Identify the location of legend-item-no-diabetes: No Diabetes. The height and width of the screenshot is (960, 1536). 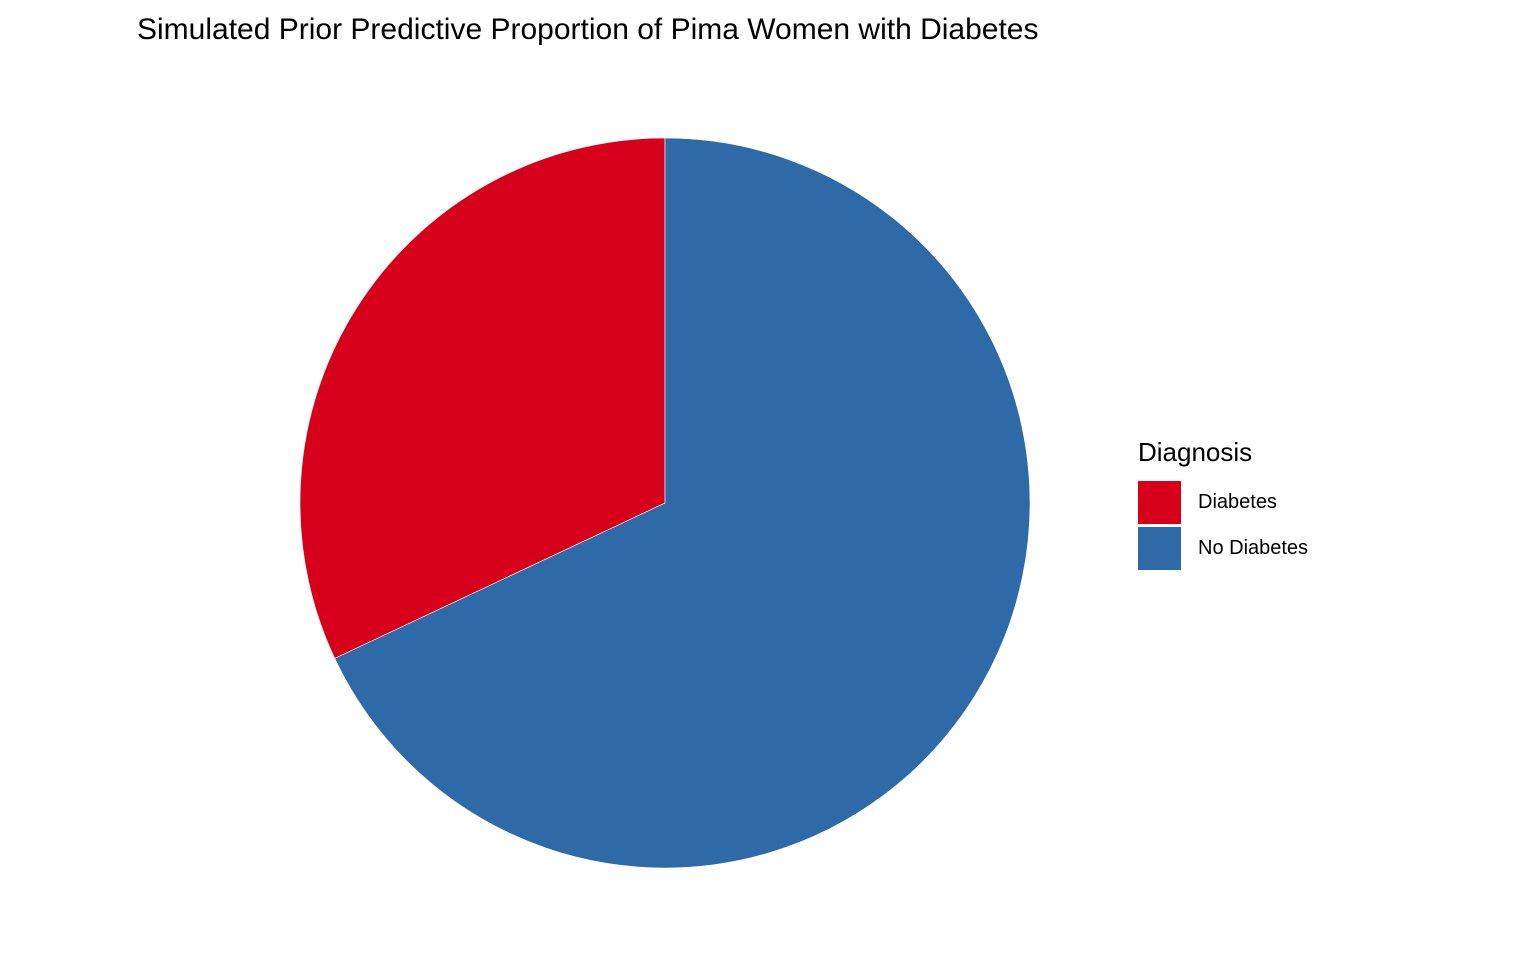
(1223, 548).